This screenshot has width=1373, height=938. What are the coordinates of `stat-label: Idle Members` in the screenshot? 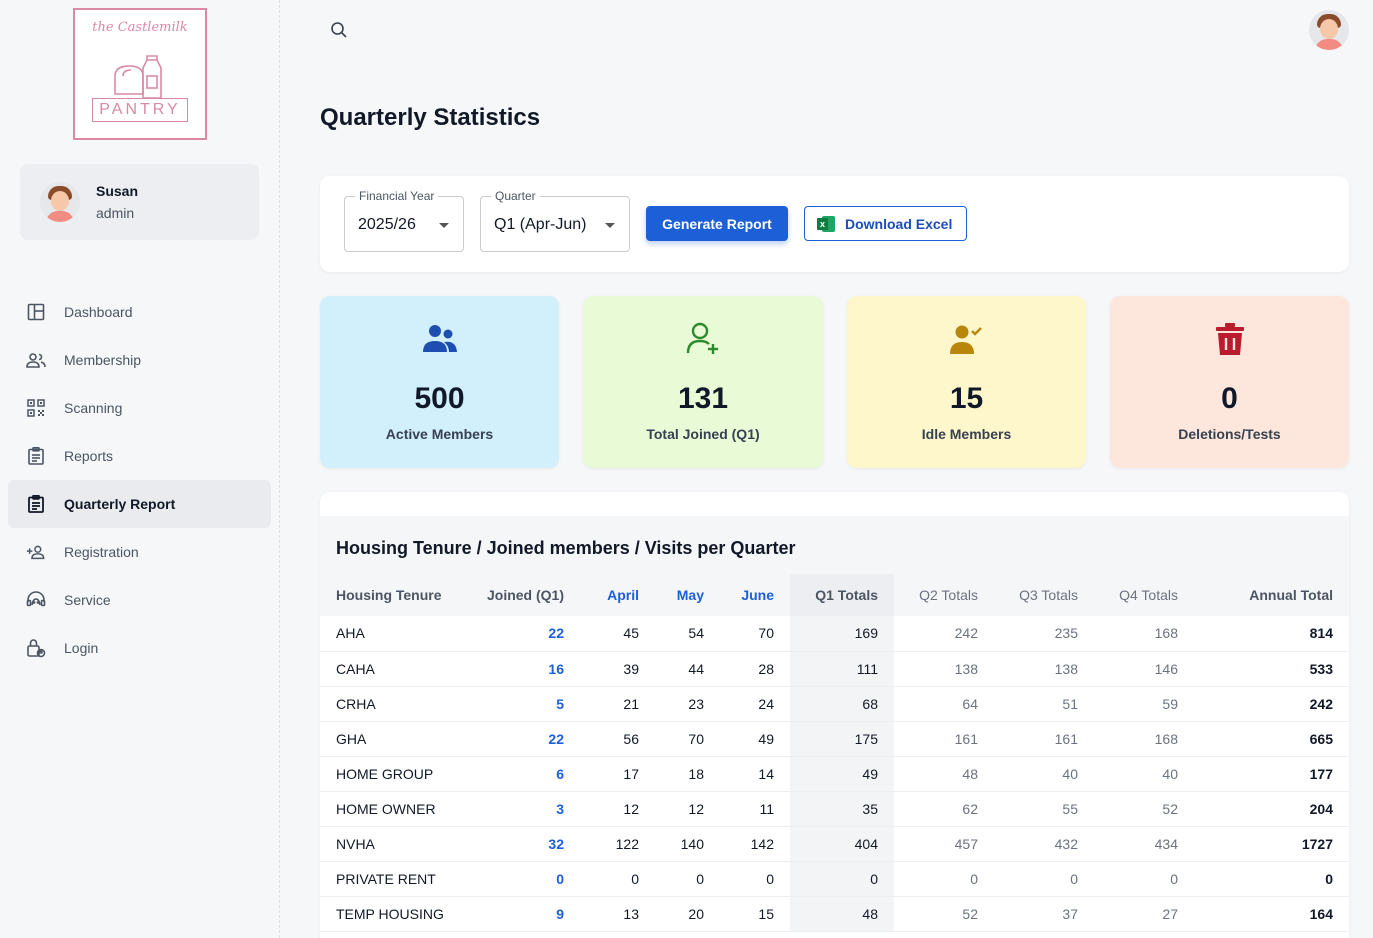 It's located at (966, 434).